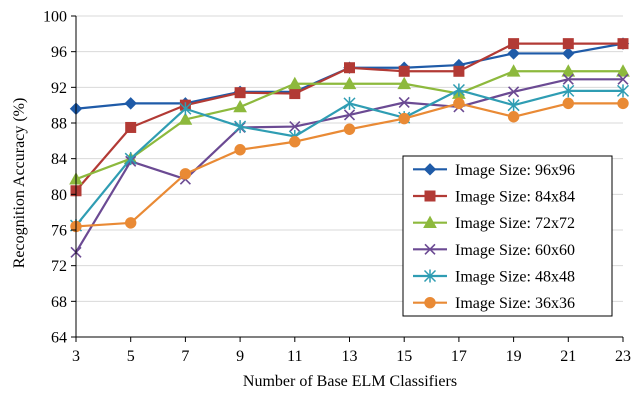 This screenshot has width=640, height=396. I want to click on y-tick-label: 84, so click(59, 159).